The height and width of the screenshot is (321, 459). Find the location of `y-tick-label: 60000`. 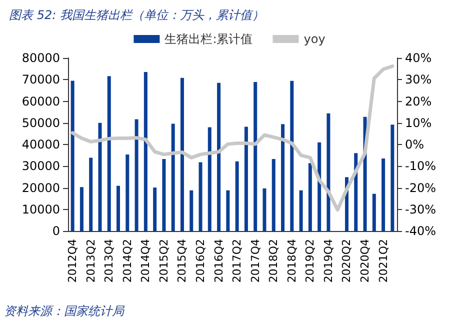

y-tick-label: 60000 is located at coordinates (41, 101).